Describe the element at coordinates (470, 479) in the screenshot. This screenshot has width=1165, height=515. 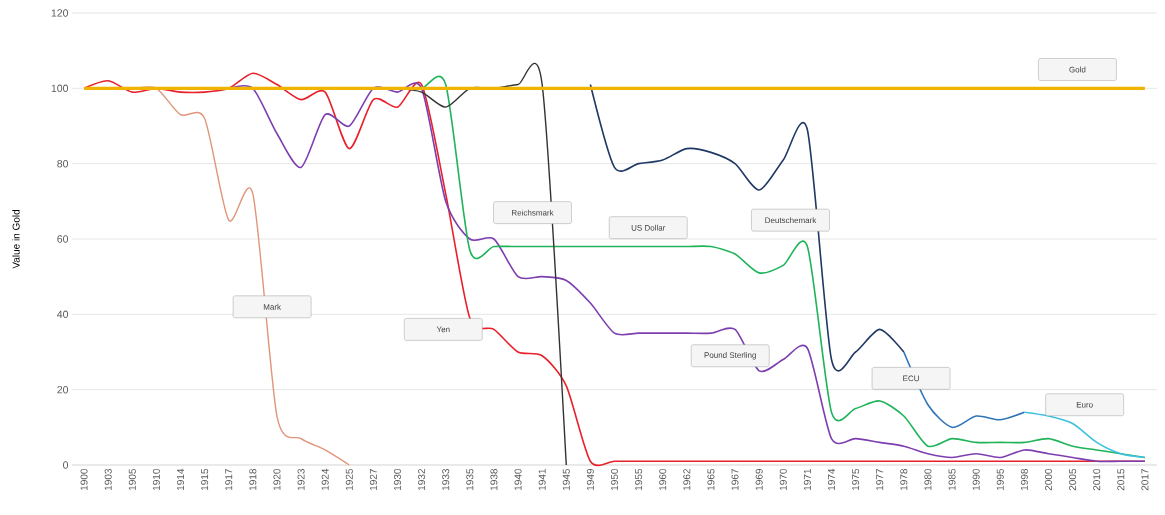
I see `x-tick-label: 1935` at that location.